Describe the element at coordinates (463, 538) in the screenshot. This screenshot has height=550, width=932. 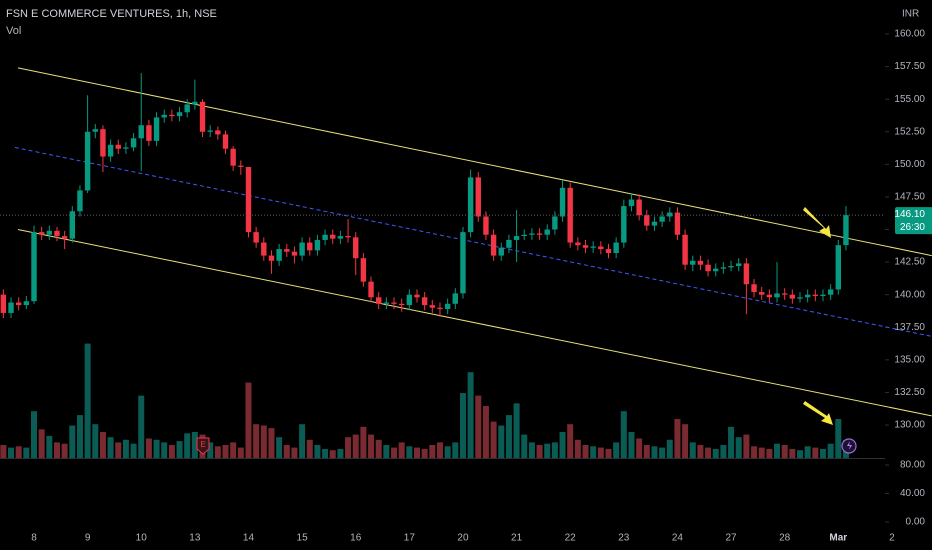
I see `x-tick-label: 20` at that location.